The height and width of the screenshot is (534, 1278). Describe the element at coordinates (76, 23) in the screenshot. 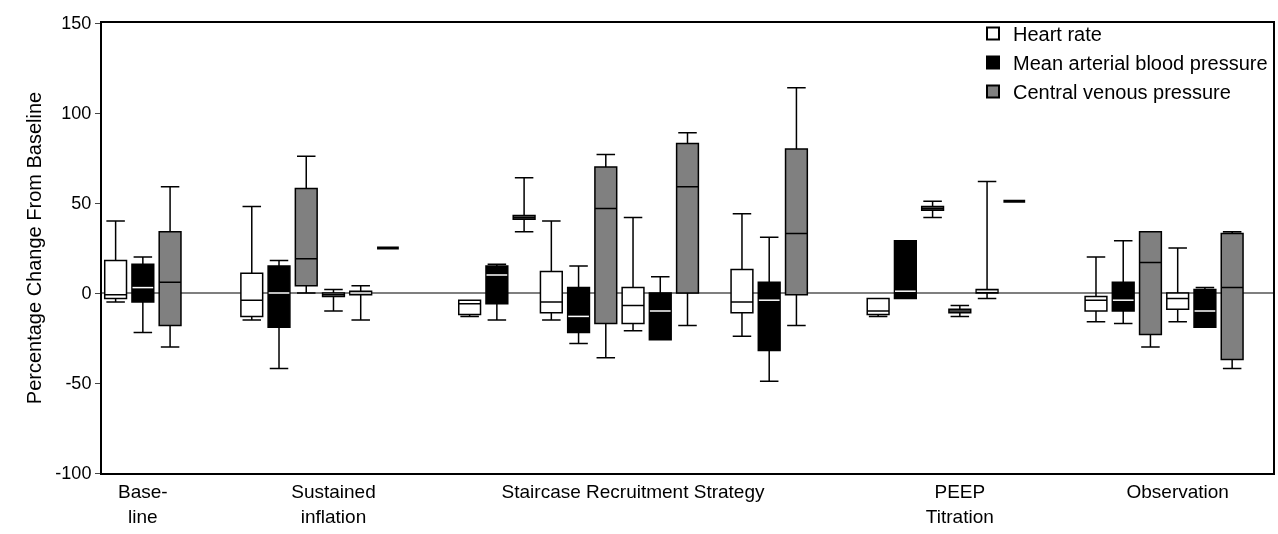

I see `y-tick-label: 150` at that location.